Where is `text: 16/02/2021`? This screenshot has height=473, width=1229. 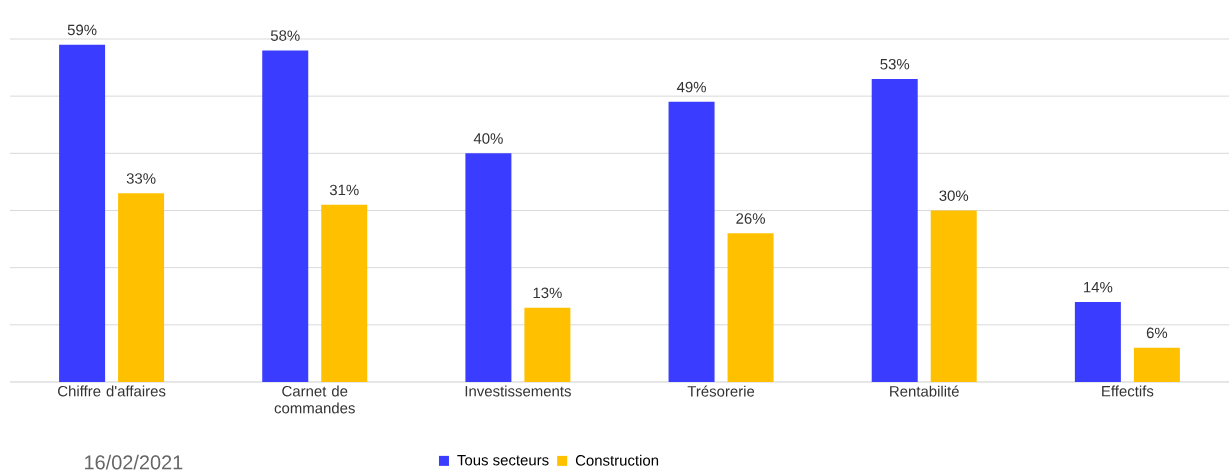
text: 16/02/2021 is located at coordinates (134, 462).